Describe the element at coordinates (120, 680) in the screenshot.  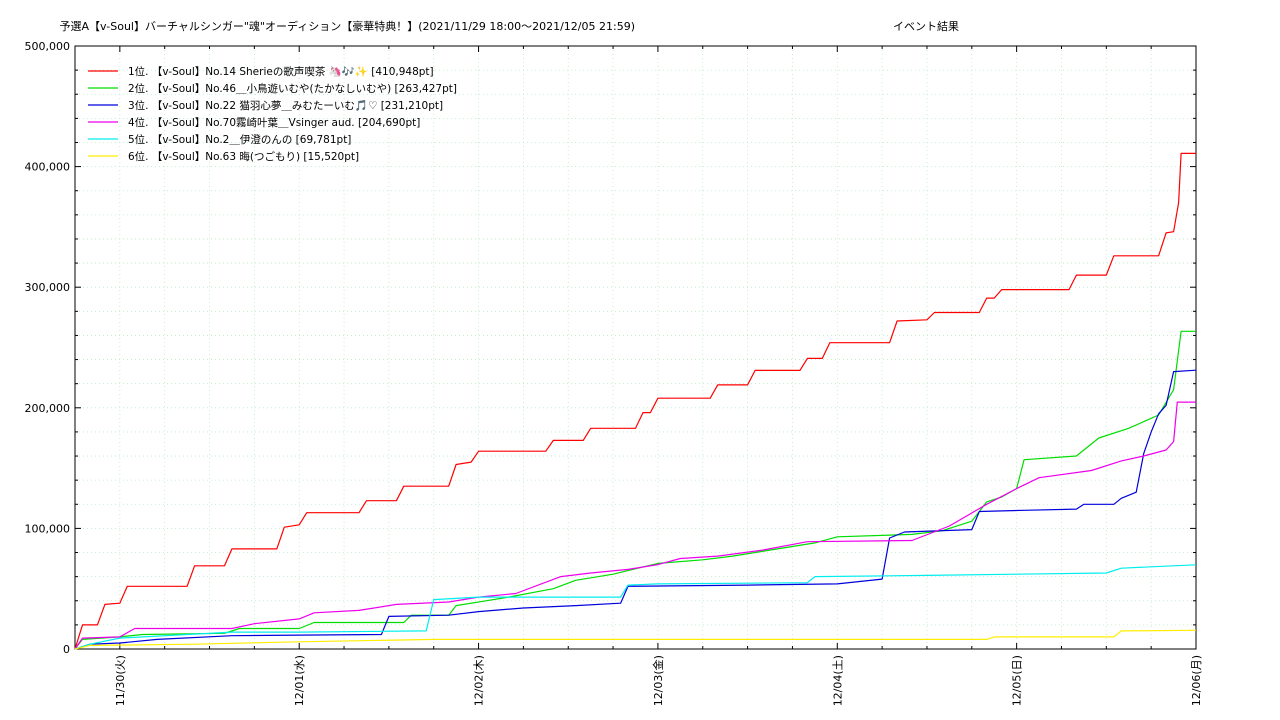
I see `x-tick-label: 11/30(火)` at that location.